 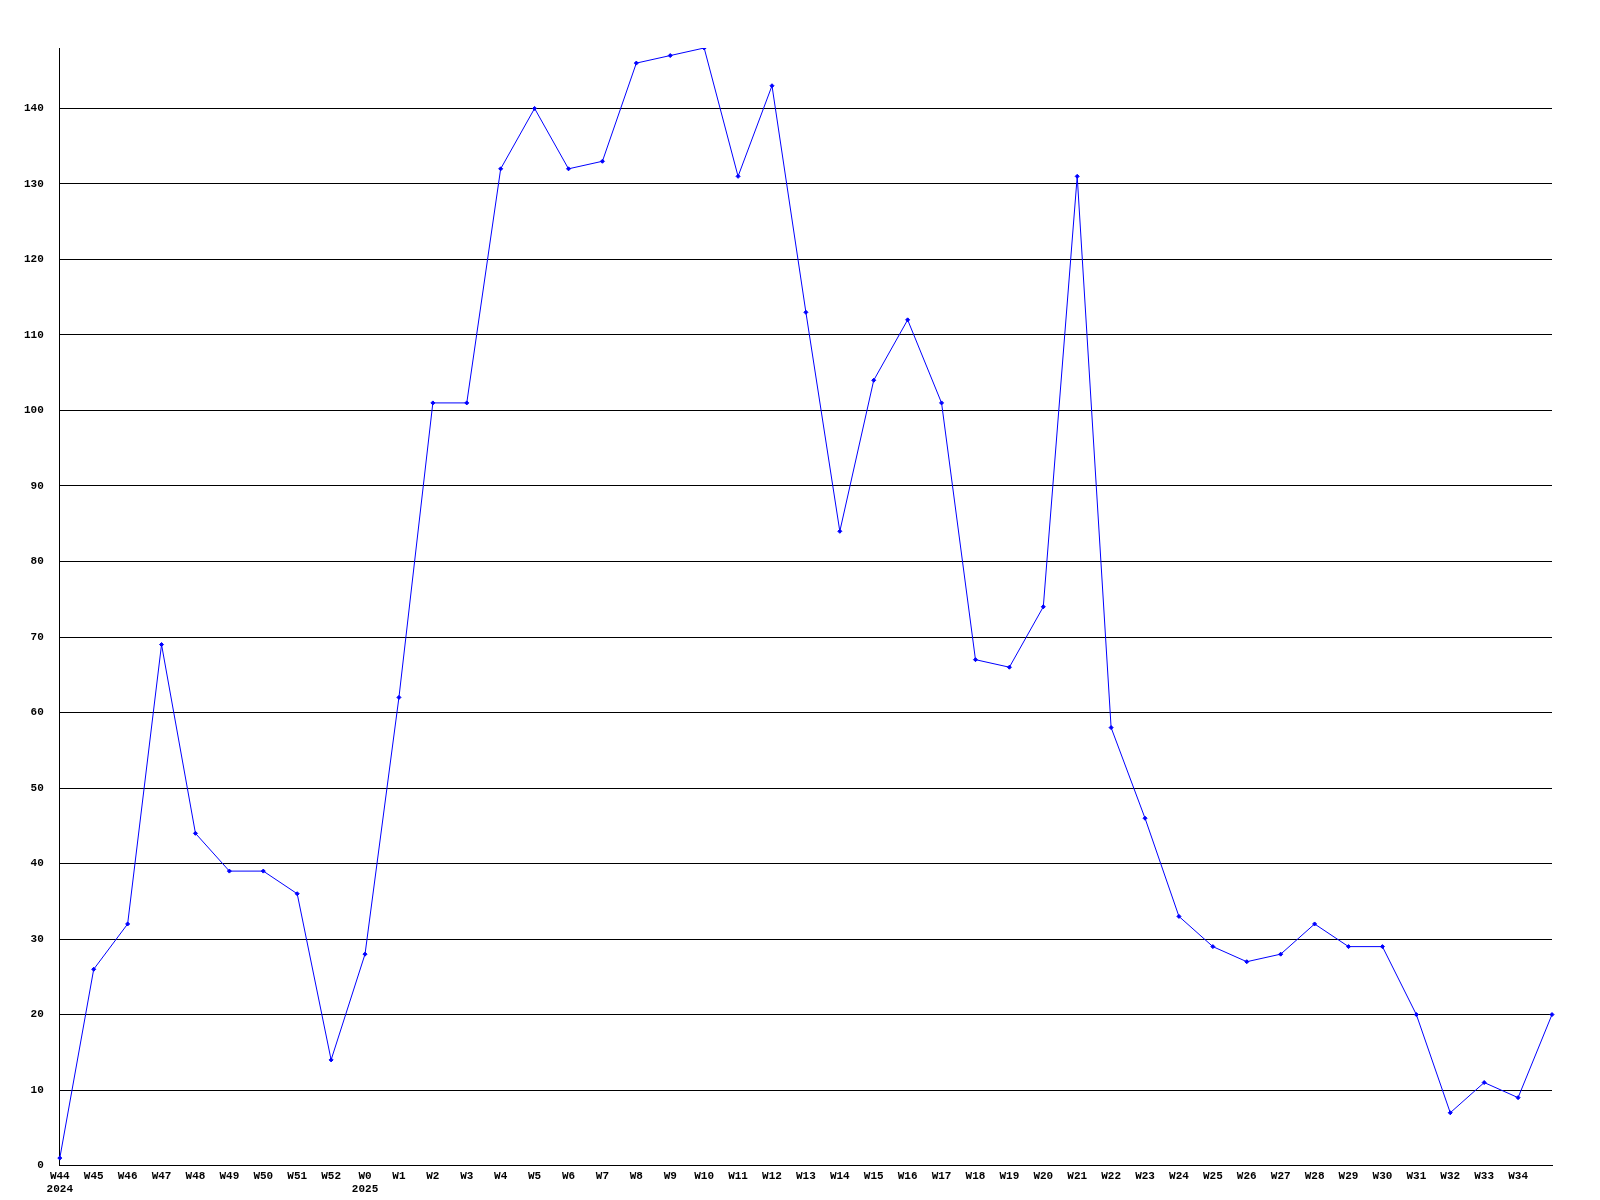 What do you see at coordinates (37, 712) in the screenshot?
I see `y-tick-label: 60` at bounding box center [37, 712].